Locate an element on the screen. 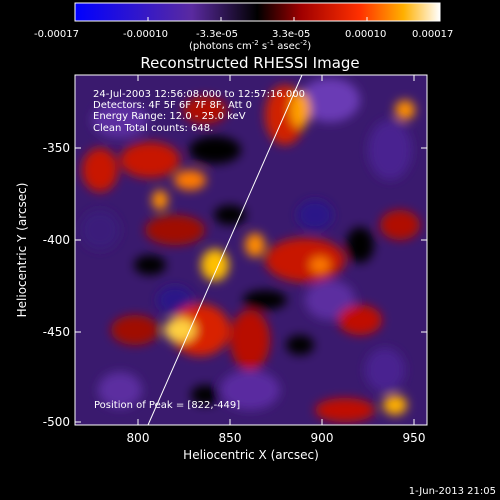 The width and height of the screenshot is (500, 500). y-tick-label: -450 is located at coordinates (56, 332).